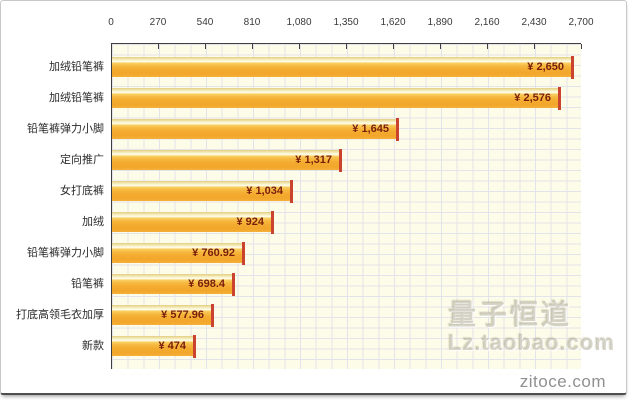  What do you see at coordinates (82, 160) in the screenshot?
I see `category-label: 定向推广` at bounding box center [82, 160].